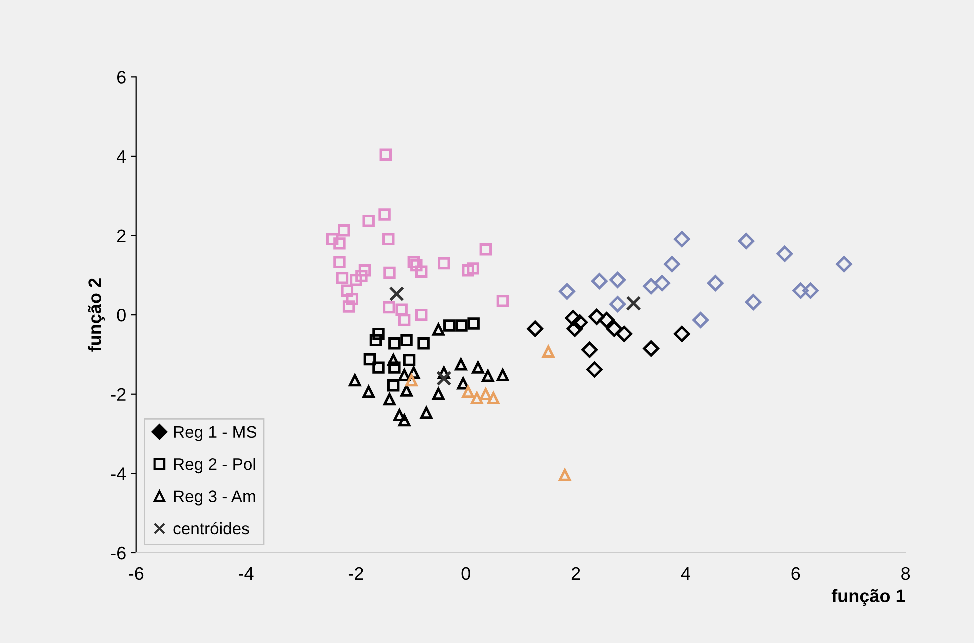 The width and height of the screenshot is (974, 643). Describe the element at coordinates (215, 466) in the screenshot. I see `legend-label: Reg 2 - Pol` at that location.